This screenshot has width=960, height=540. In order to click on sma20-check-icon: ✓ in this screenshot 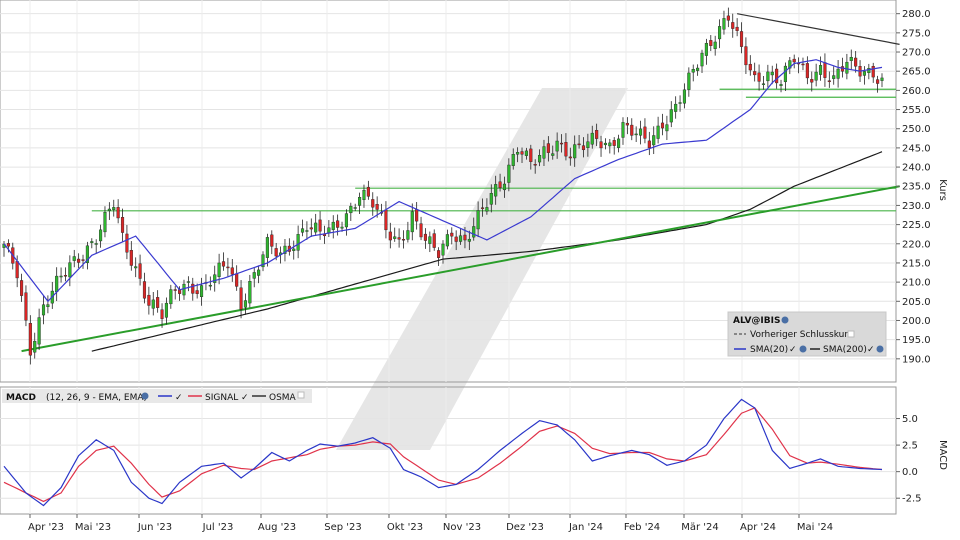, I will do `click(793, 350)`.